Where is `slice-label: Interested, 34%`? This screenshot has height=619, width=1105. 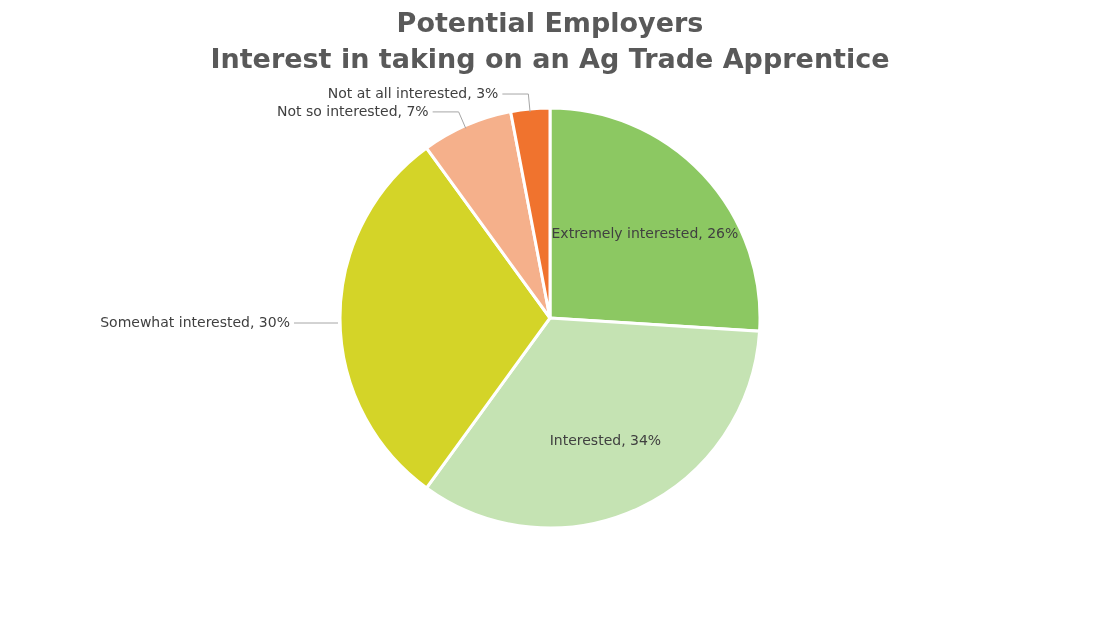 slice-label: Interested, 34% is located at coordinates (605, 439).